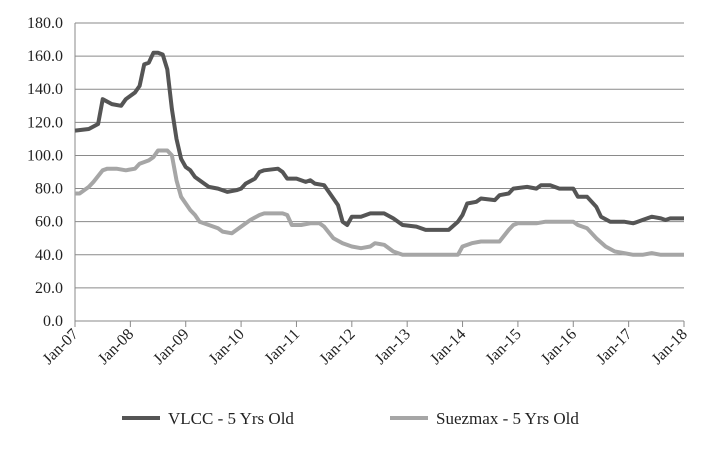 The height and width of the screenshot is (450, 725). What do you see at coordinates (49, 189) in the screenshot?
I see `y-tick-label: 80.0` at bounding box center [49, 189].